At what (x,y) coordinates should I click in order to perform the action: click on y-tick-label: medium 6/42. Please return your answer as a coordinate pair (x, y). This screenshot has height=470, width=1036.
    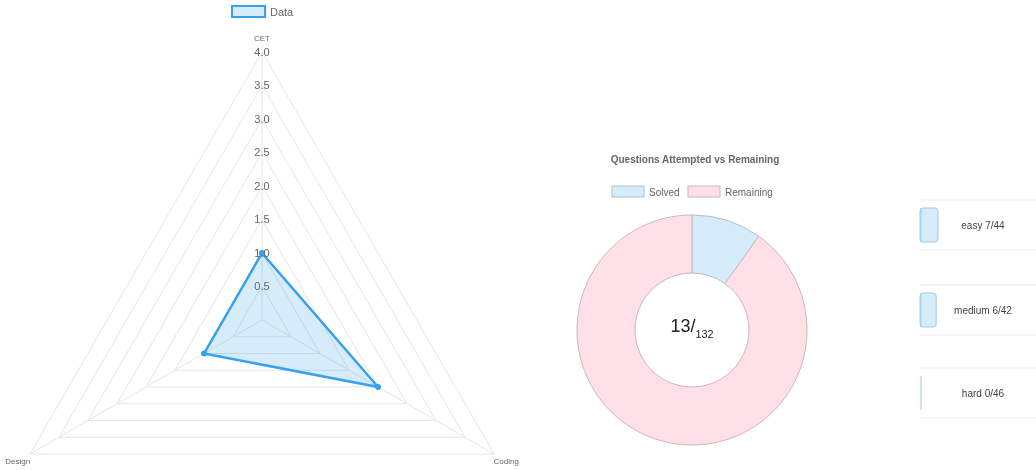
    Looking at the image, I should click on (983, 310).